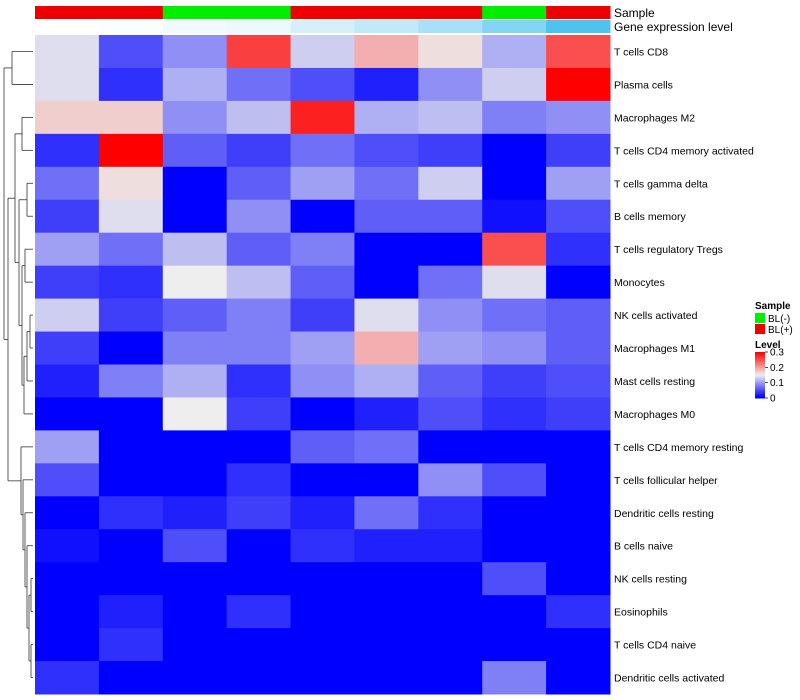  What do you see at coordinates (668, 250) in the screenshot?
I see `row-label: T cells regulatory Tregs` at bounding box center [668, 250].